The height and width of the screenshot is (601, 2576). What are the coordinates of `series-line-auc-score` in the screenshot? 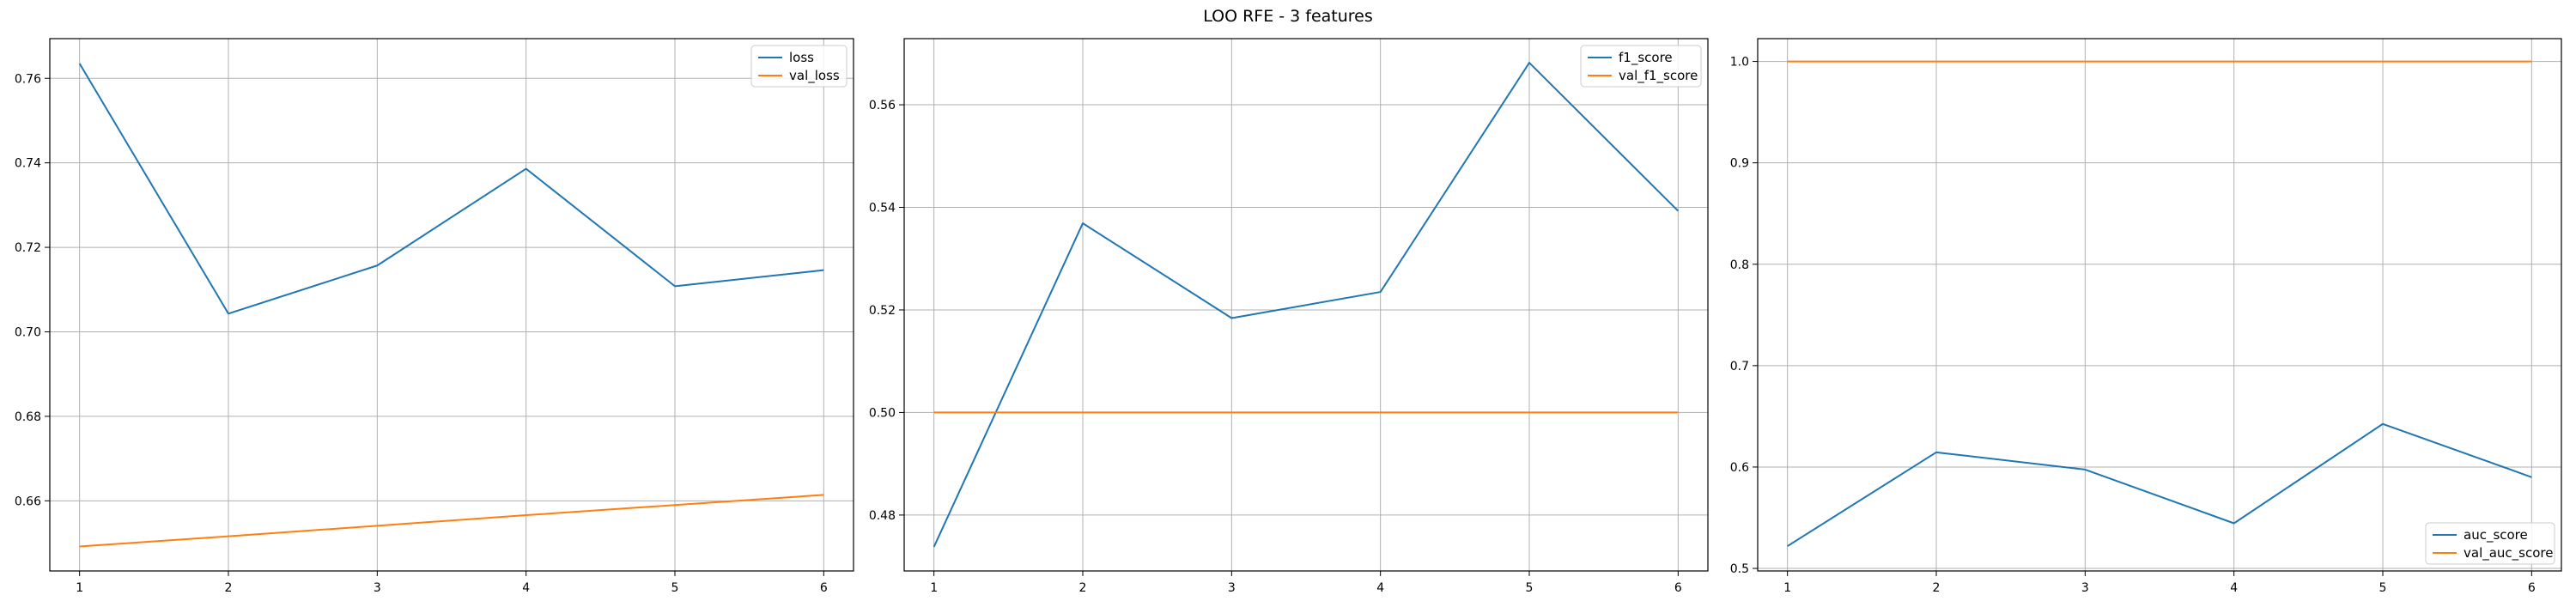 It's located at (2159, 485).